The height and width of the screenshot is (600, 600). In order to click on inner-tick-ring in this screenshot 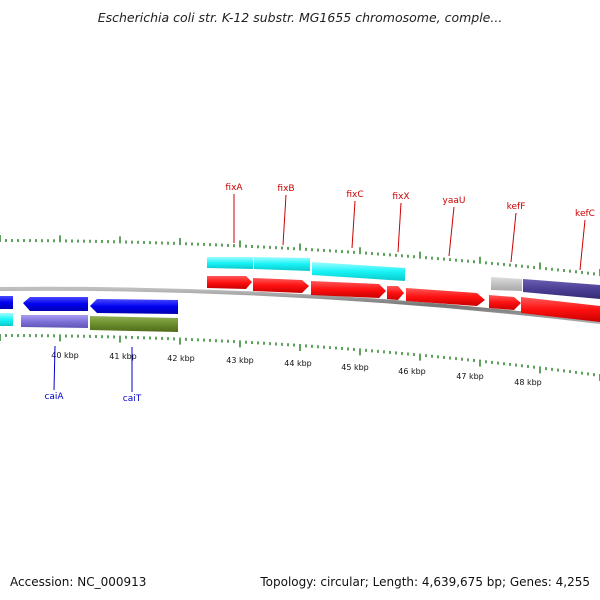, I will do `click(300, 357)`.